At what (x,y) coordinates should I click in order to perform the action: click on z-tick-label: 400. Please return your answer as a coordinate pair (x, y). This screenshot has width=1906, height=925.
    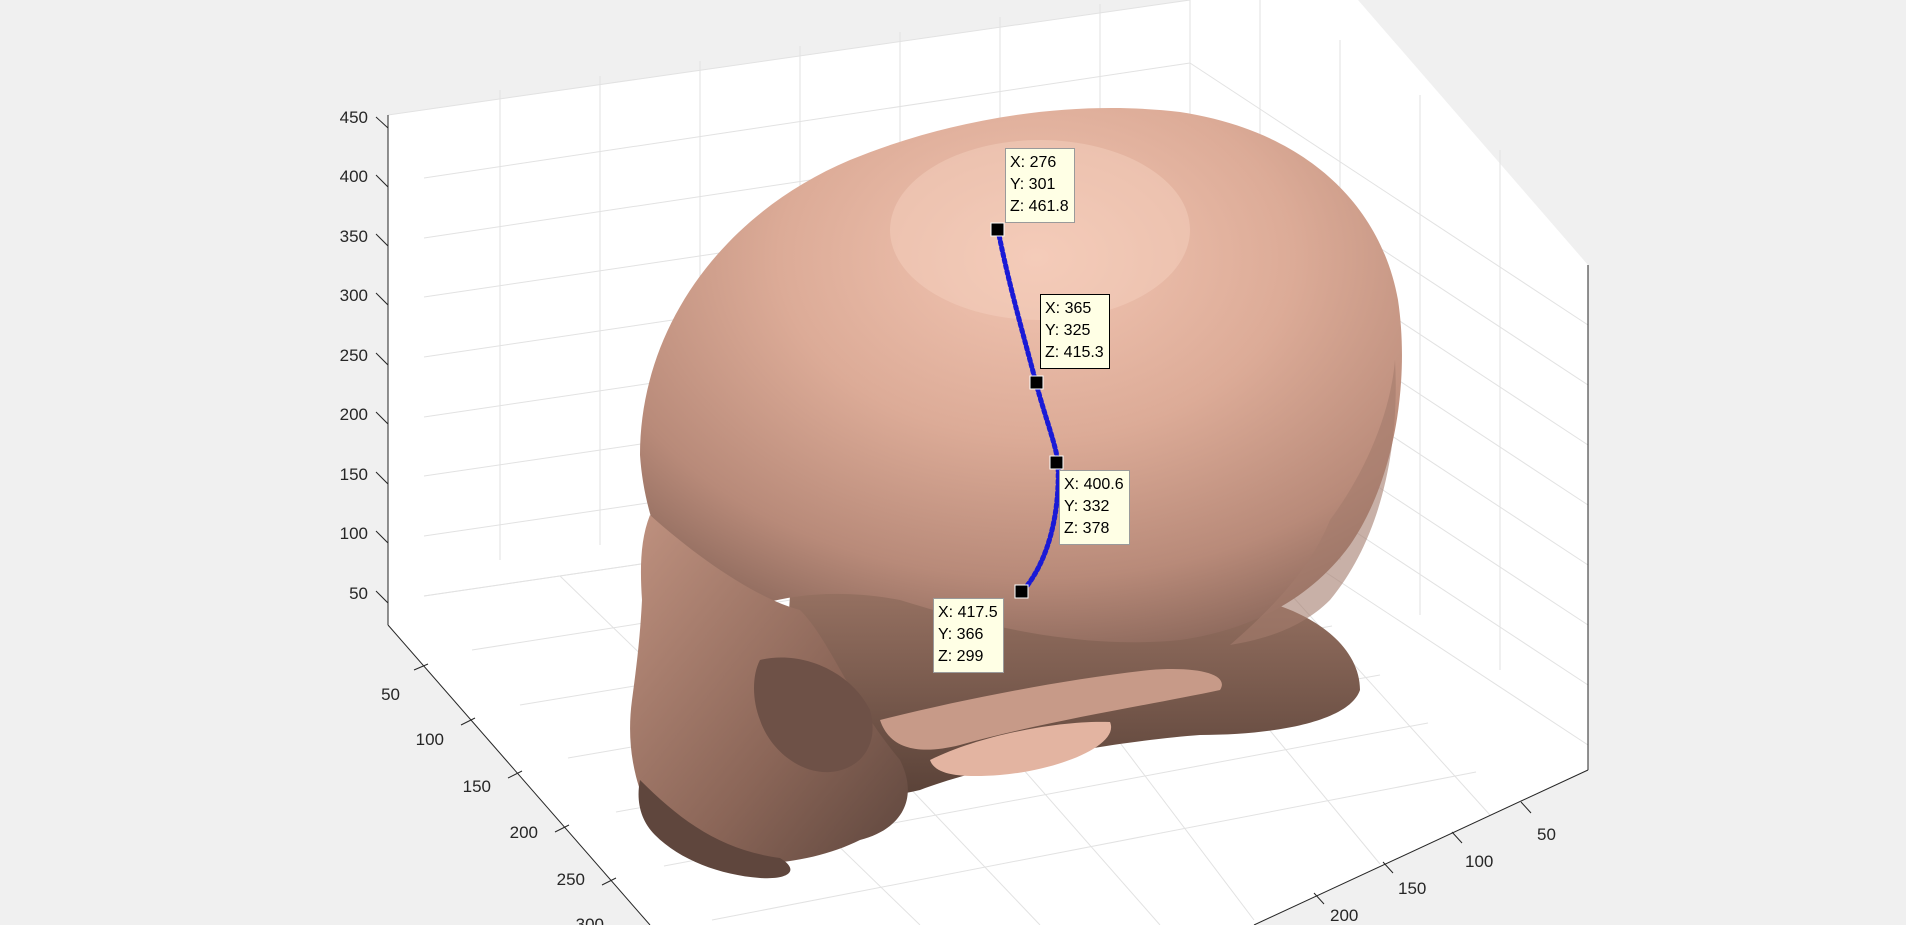
    Looking at the image, I should click on (354, 176).